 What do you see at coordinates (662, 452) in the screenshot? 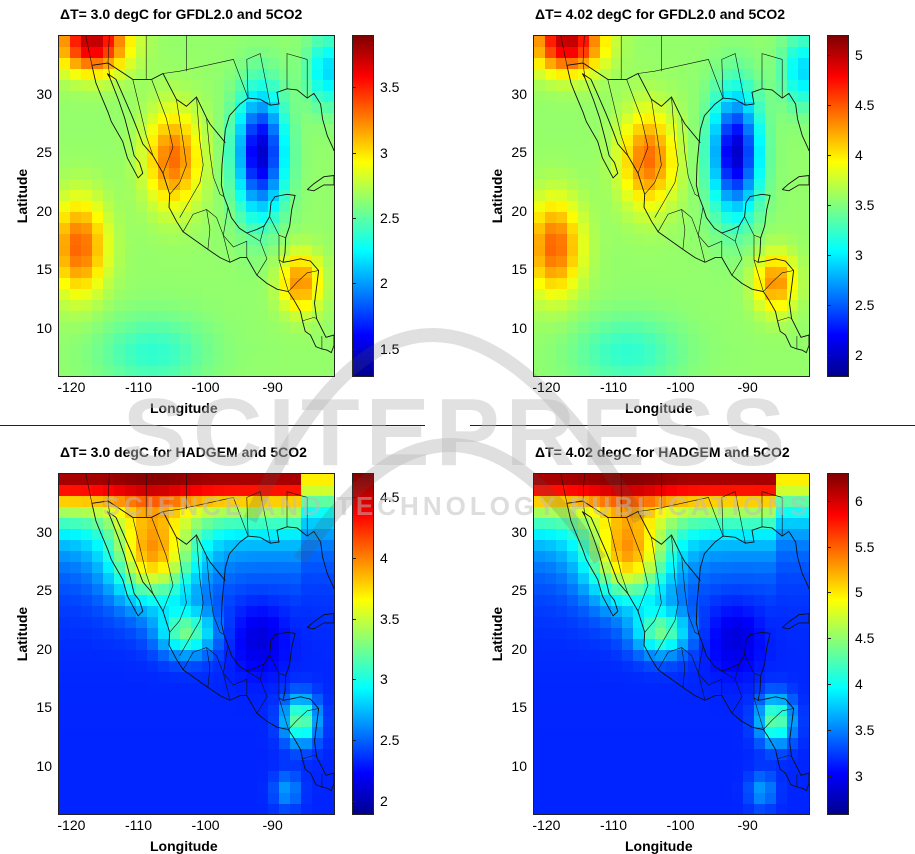
I see `panel-title: ΔT= 4.02 degC for HADGEM and 5CO2` at bounding box center [662, 452].